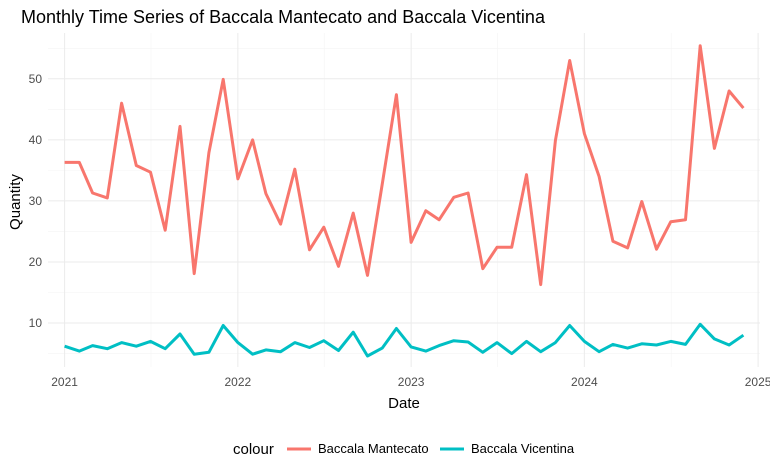  I want to click on x-tick-label: 2024, so click(584, 382).